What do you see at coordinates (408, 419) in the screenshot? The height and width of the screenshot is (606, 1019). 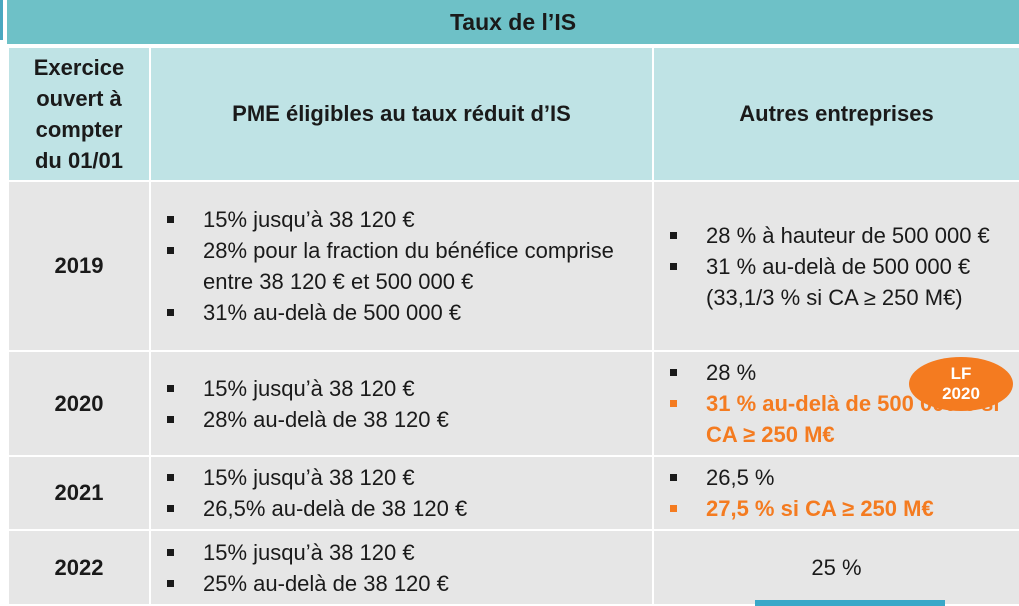 I see `list-item: 28% au-delà de 38 120 €` at bounding box center [408, 419].